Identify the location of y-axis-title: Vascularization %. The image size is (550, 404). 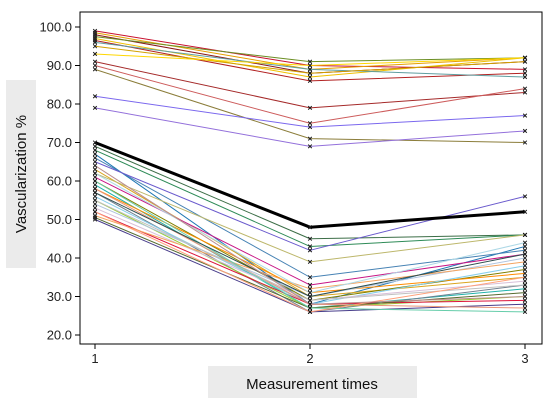
(21, 174).